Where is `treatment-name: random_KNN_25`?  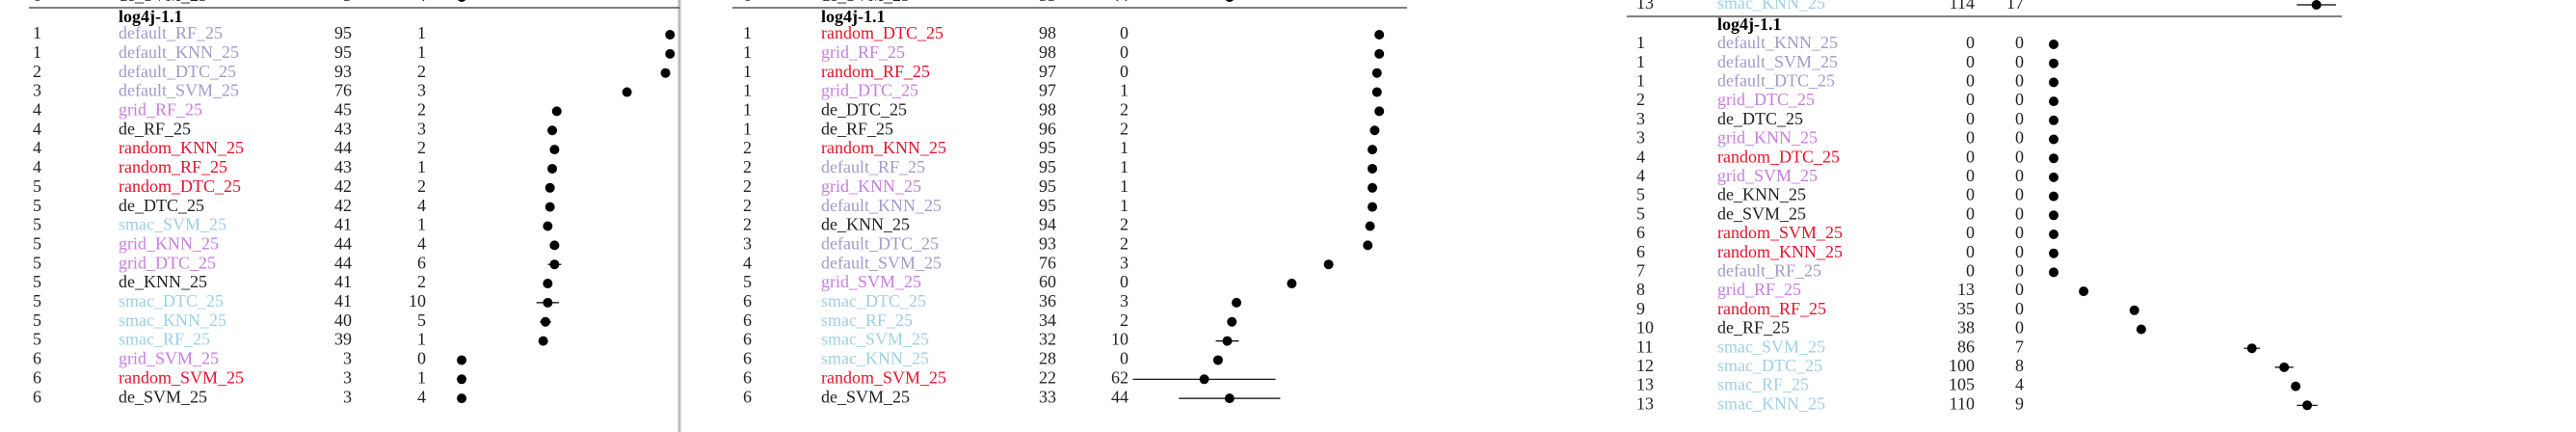
treatment-name: random_KNN_25 is located at coordinates (182, 147).